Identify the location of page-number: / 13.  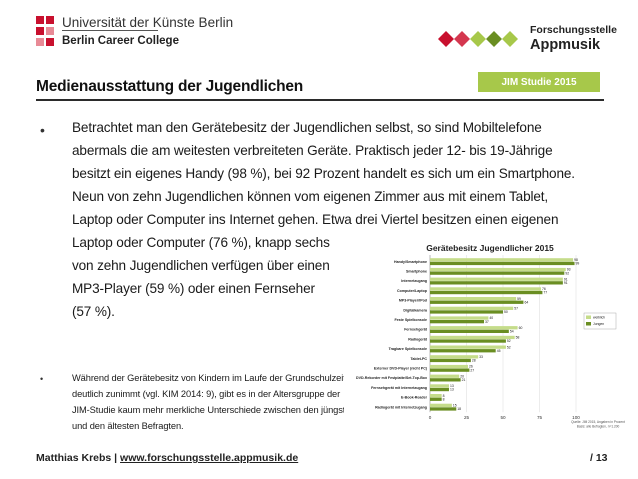
(599, 458).